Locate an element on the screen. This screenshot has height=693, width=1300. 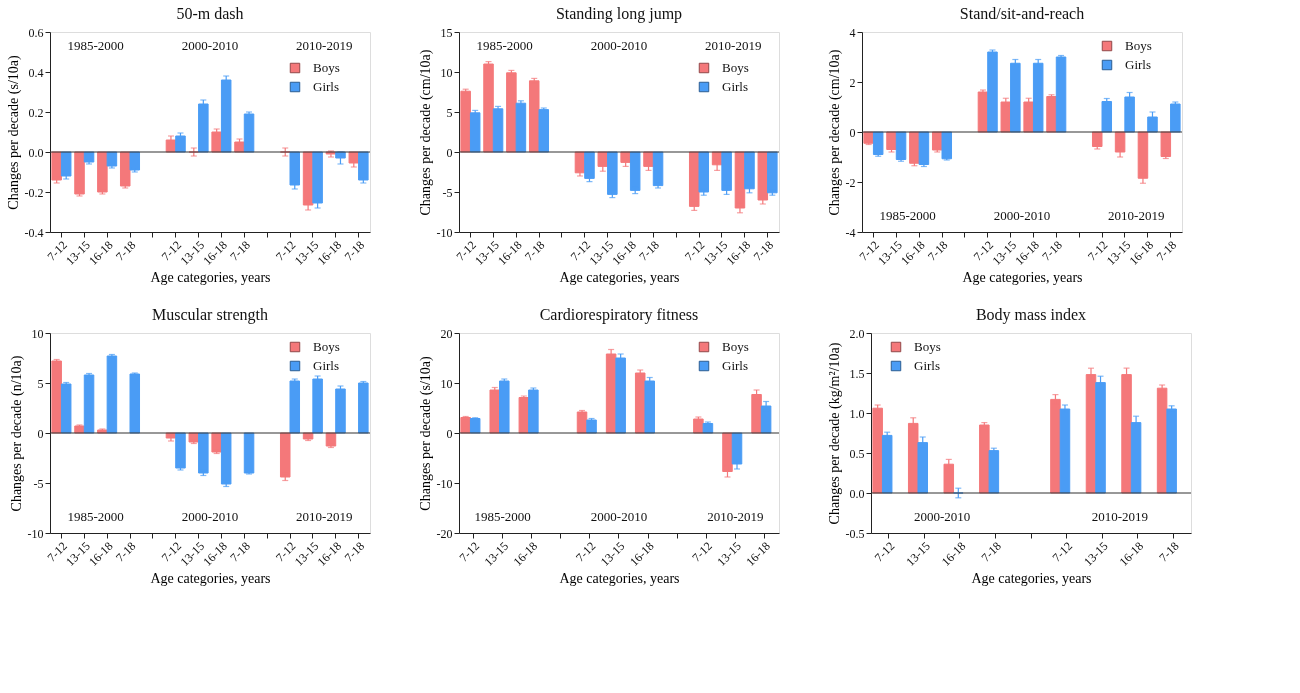
y-tick-label: -4 is located at coordinates (850, 232).